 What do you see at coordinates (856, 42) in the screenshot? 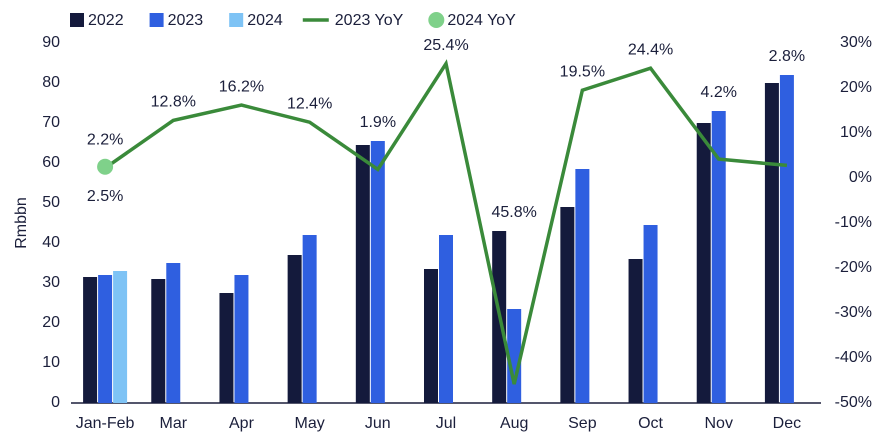
I see `y2-tick-label: 30%` at bounding box center [856, 42].